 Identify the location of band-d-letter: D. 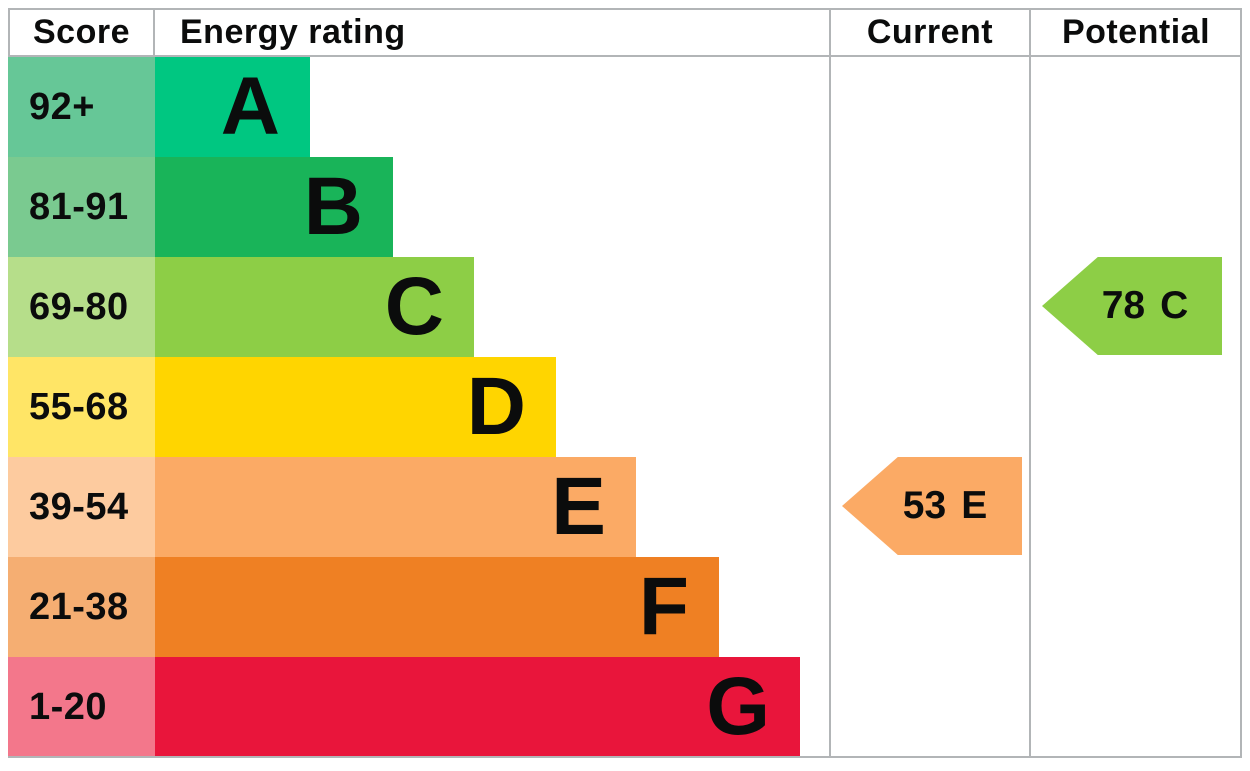
(496, 406).